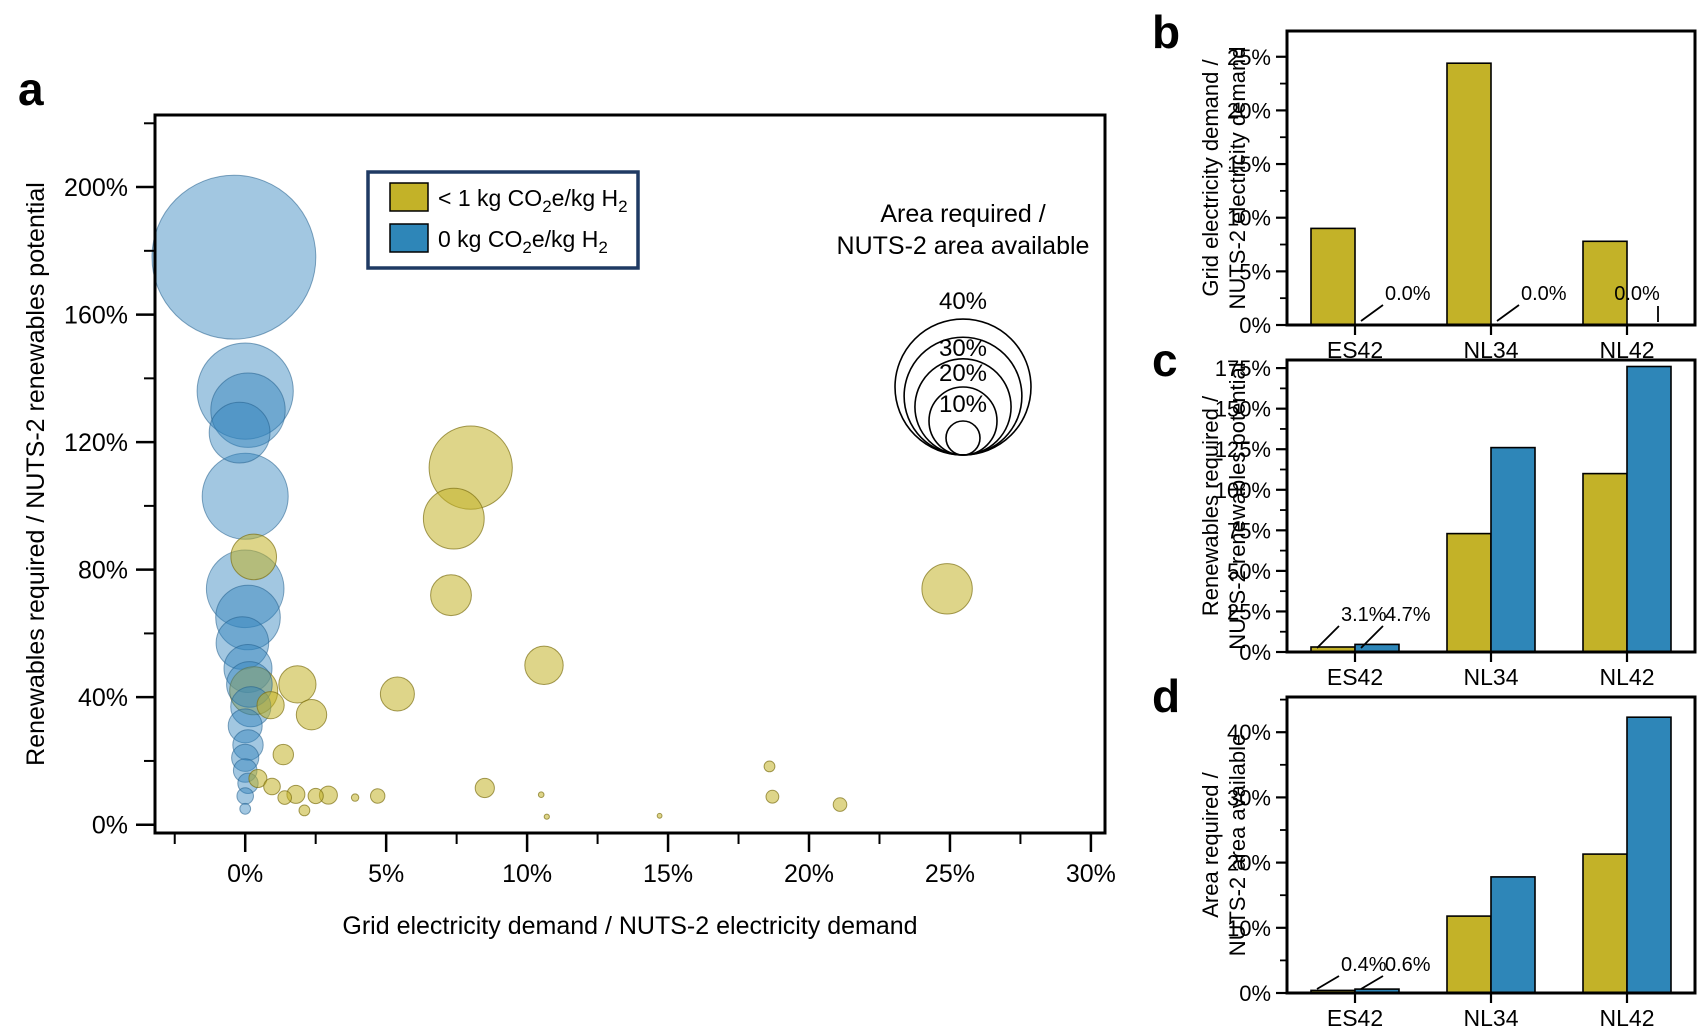  I want to click on size-legend-title: Area required /, so click(962, 214).